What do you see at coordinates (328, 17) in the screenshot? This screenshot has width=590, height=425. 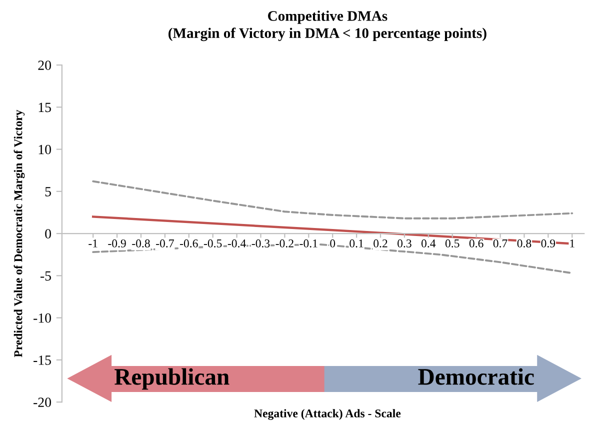 I see `chart-title: Competitive DMAs` at bounding box center [328, 17].